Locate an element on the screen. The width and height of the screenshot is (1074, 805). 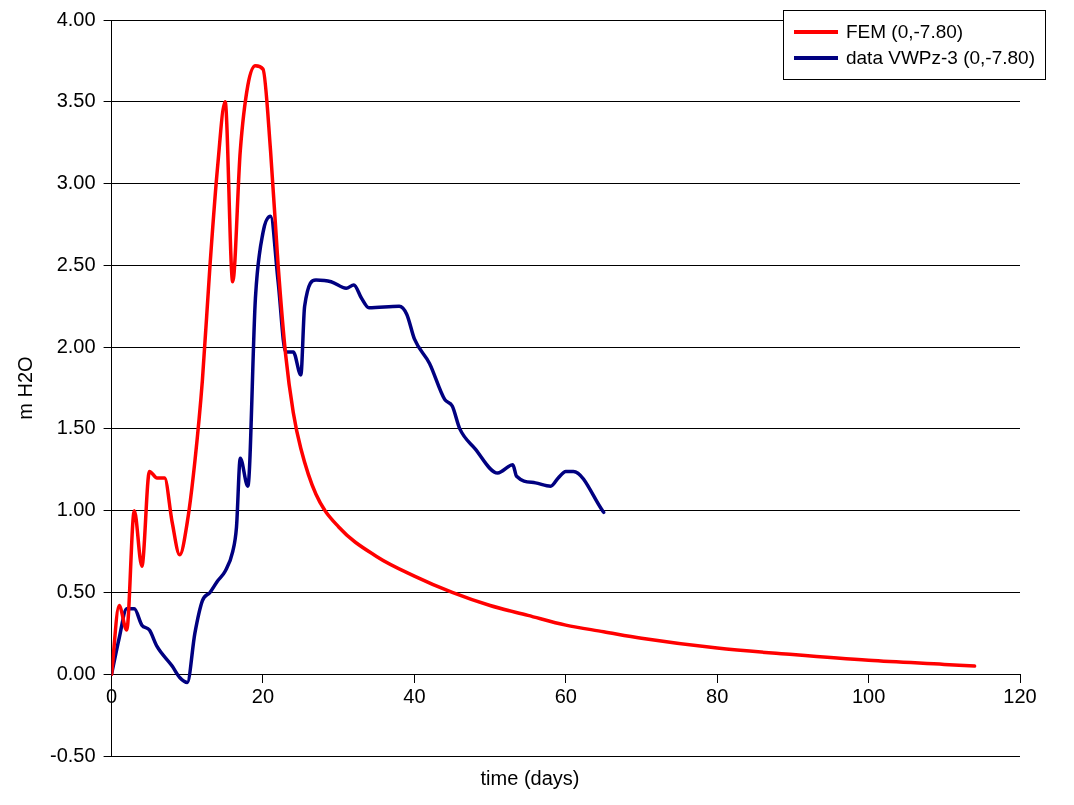
y-tick-label: -0.50 is located at coordinates (72, 754).